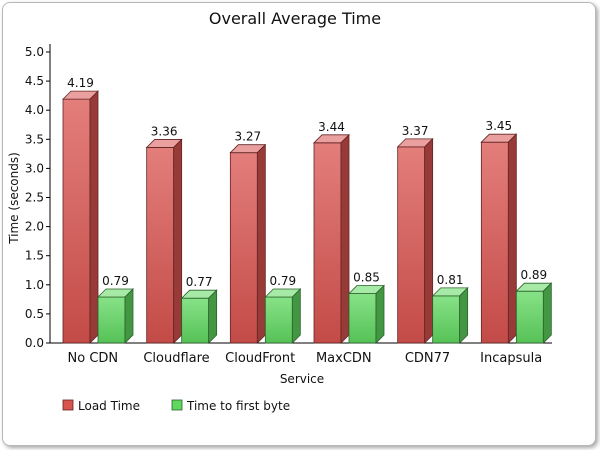 This screenshot has width=600, height=450. What do you see at coordinates (34, 314) in the screenshot?
I see `y-tick-label: 0.5` at bounding box center [34, 314].